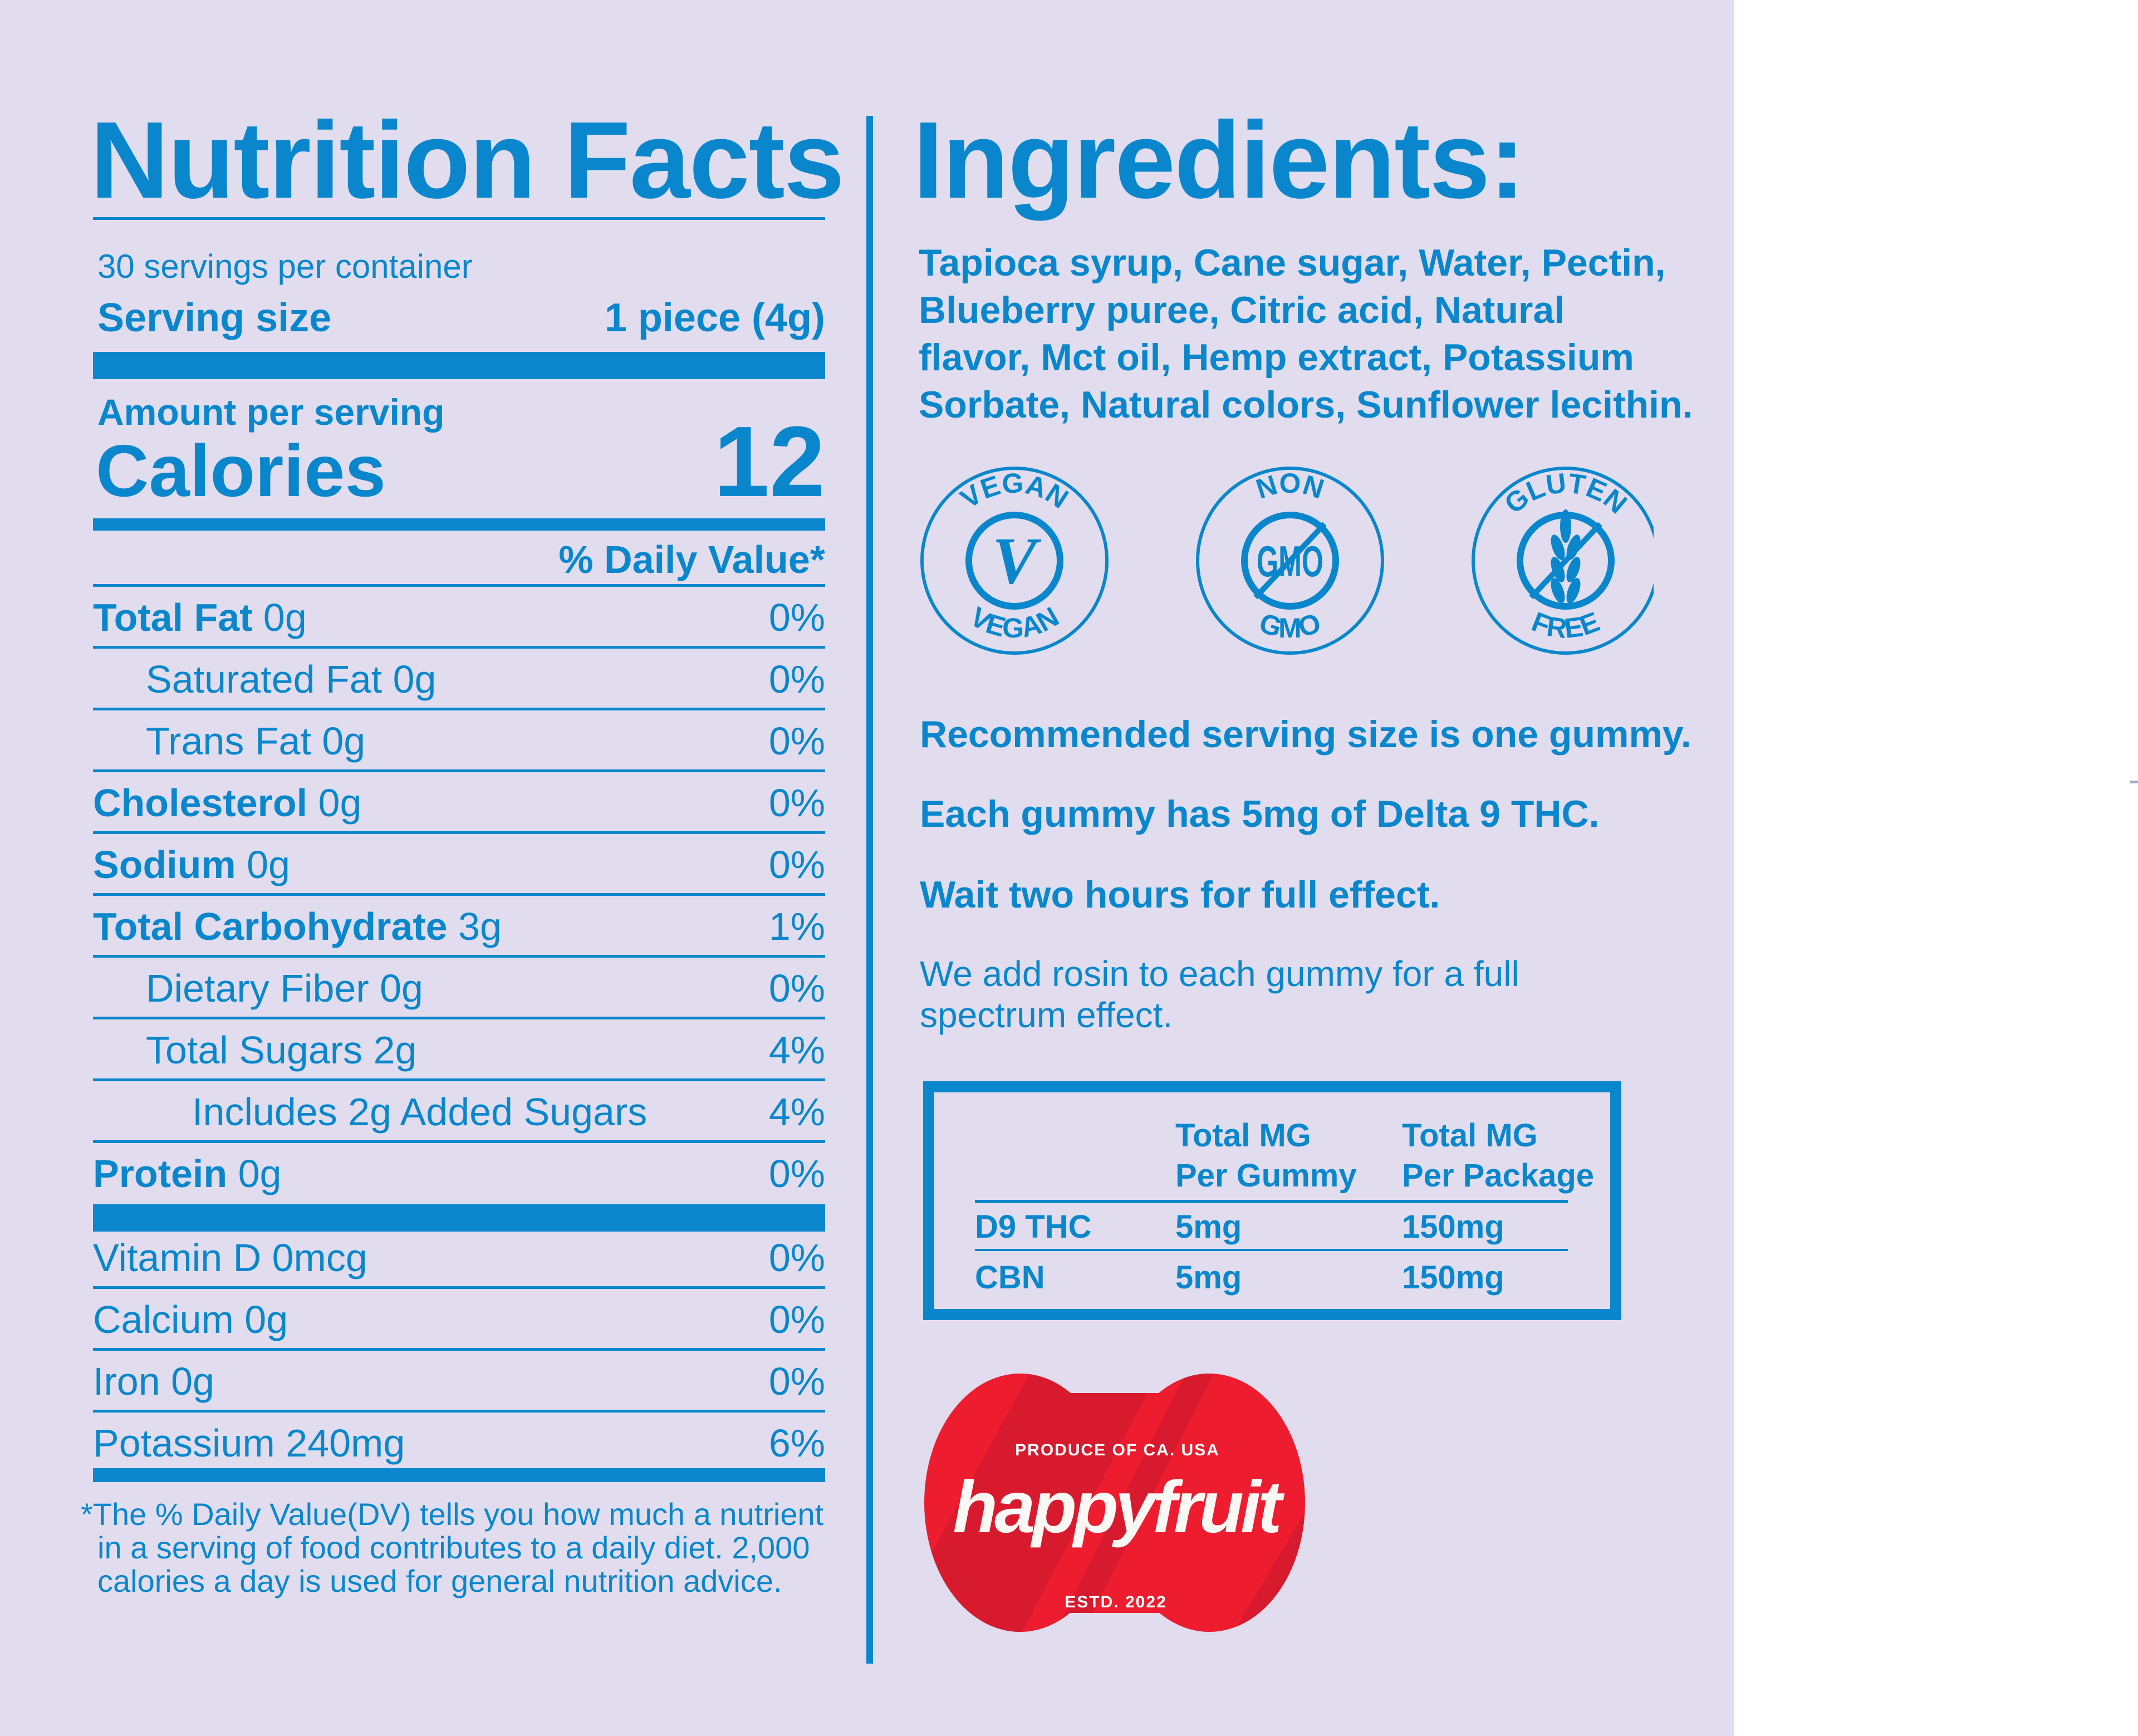 This screenshot has height=1736, width=2138. Describe the element at coordinates (459, 741) in the screenshot. I see `nutrient-row: Trans Fat 0g 0%` at that location.